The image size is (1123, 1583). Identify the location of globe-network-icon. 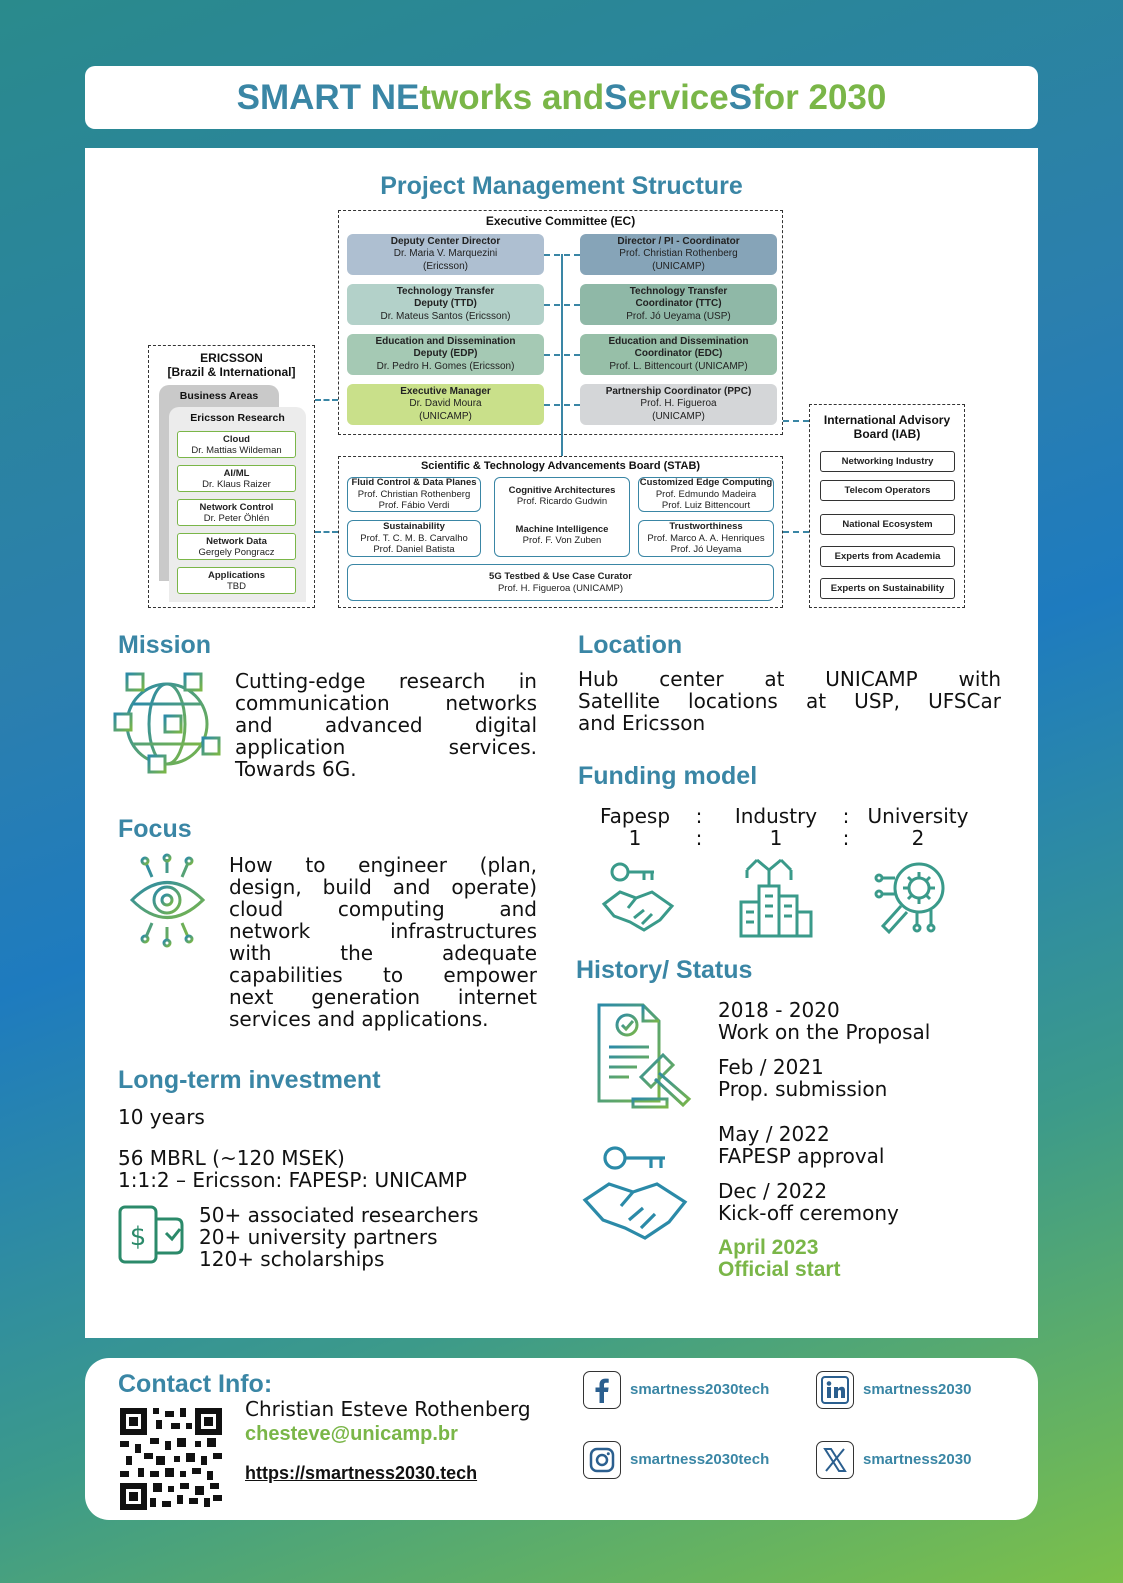
(167, 724).